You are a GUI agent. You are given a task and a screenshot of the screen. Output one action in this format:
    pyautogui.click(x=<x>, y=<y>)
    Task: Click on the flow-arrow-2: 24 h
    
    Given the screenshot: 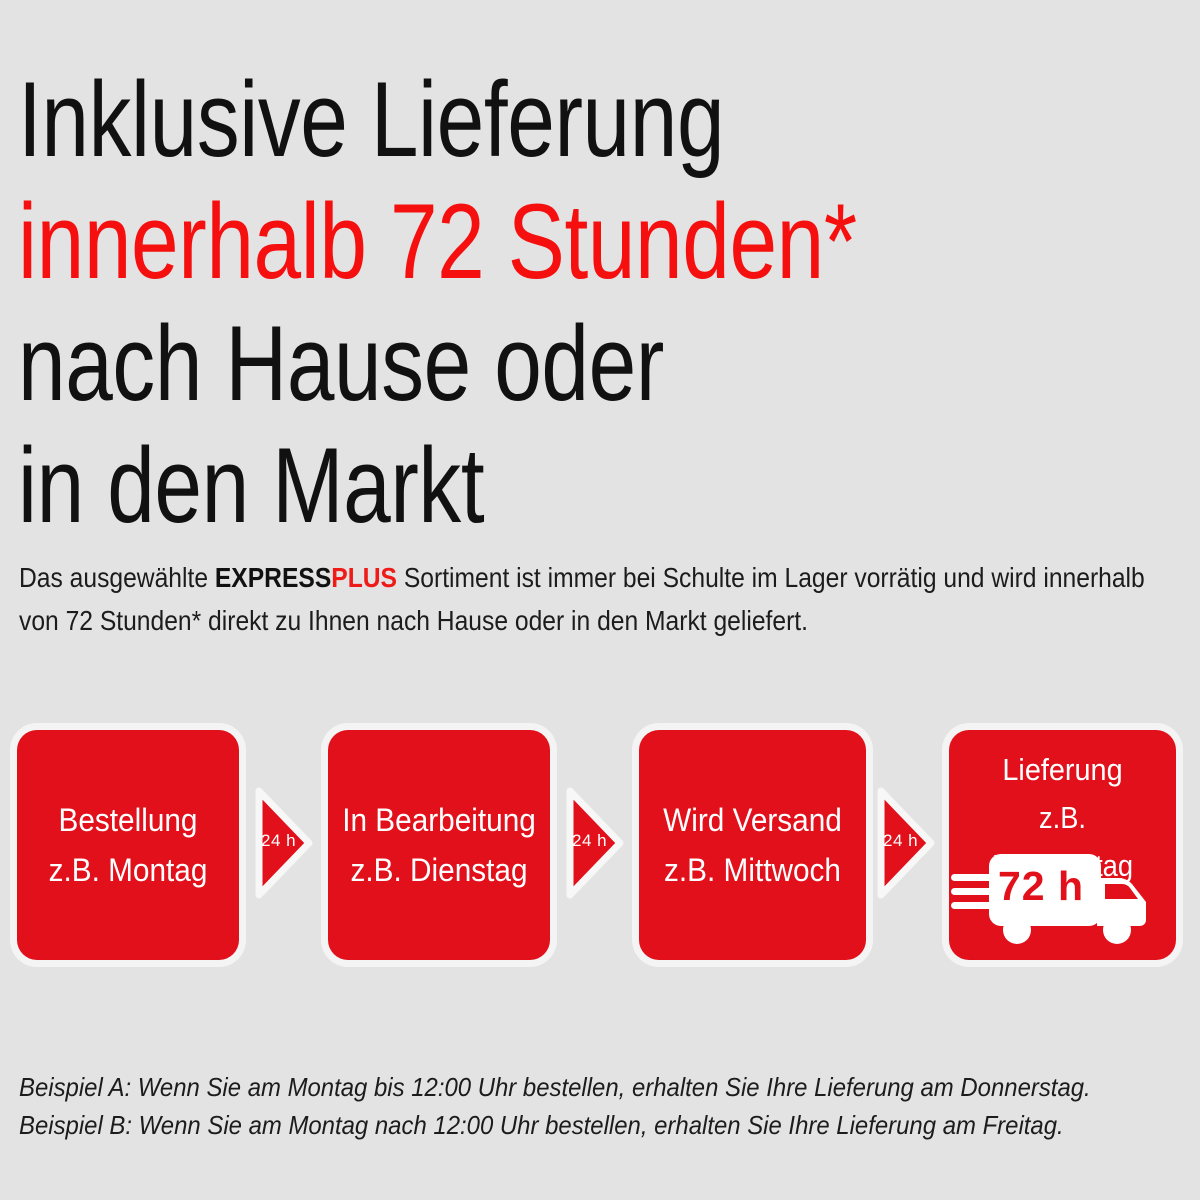 What is the action you would take?
    pyautogui.click(x=595, y=843)
    